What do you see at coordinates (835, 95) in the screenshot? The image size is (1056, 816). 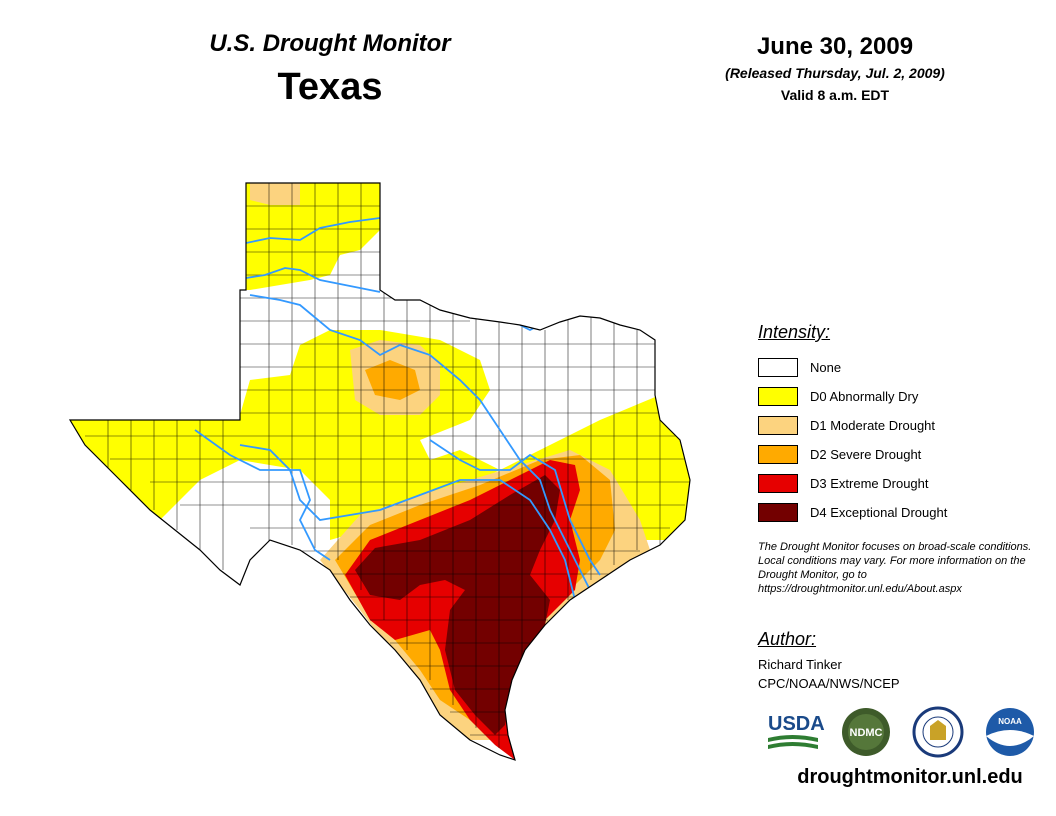 I see `valid-time: Valid 8 a.m. EDT` at bounding box center [835, 95].